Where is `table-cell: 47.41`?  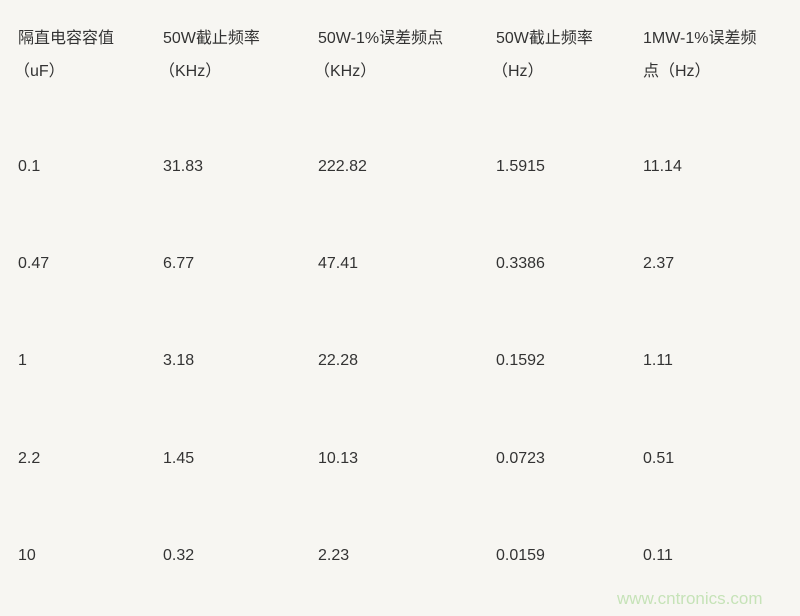 table-cell: 47.41 is located at coordinates (338, 263).